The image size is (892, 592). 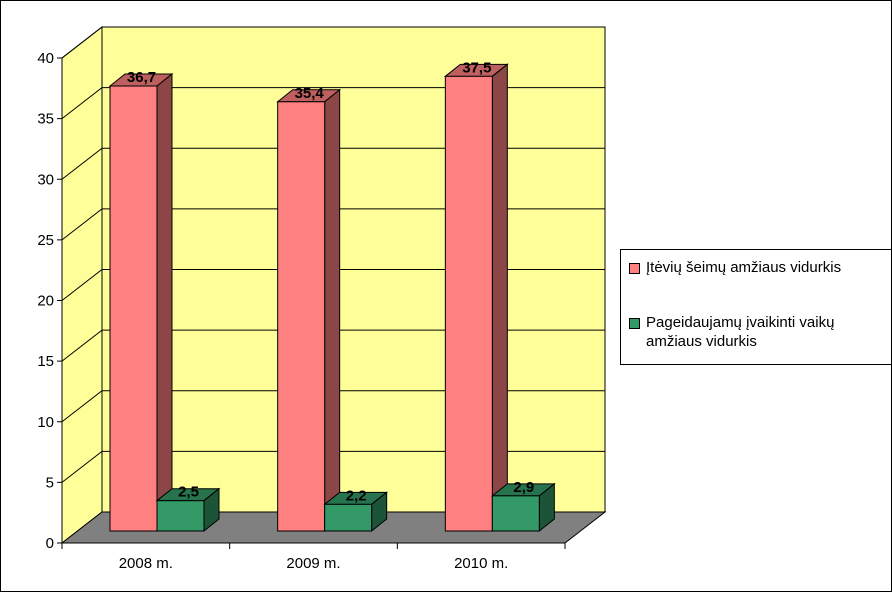 I want to click on data-label: 36,7, so click(x=141, y=77).